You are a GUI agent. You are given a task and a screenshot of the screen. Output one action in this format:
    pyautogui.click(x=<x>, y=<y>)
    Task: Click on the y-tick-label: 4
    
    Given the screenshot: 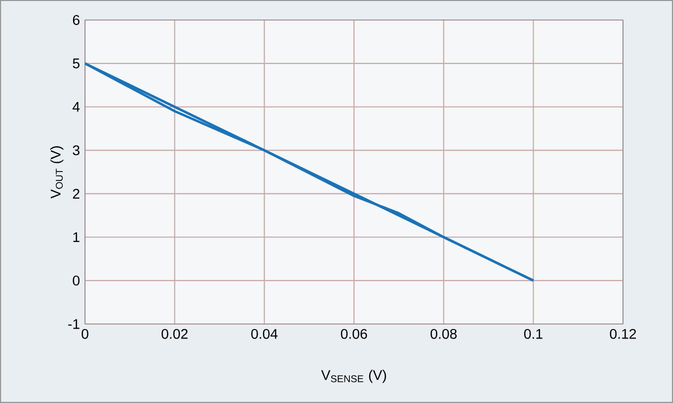 What is the action you would take?
    pyautogui.click(x=76, y=107)
    